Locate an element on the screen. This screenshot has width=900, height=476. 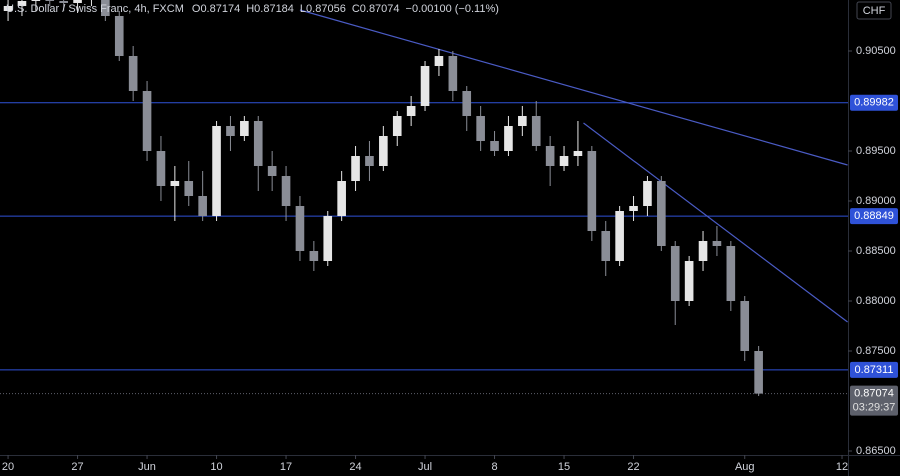
x-tick-label: 22 is located at coordinates (633, 467).